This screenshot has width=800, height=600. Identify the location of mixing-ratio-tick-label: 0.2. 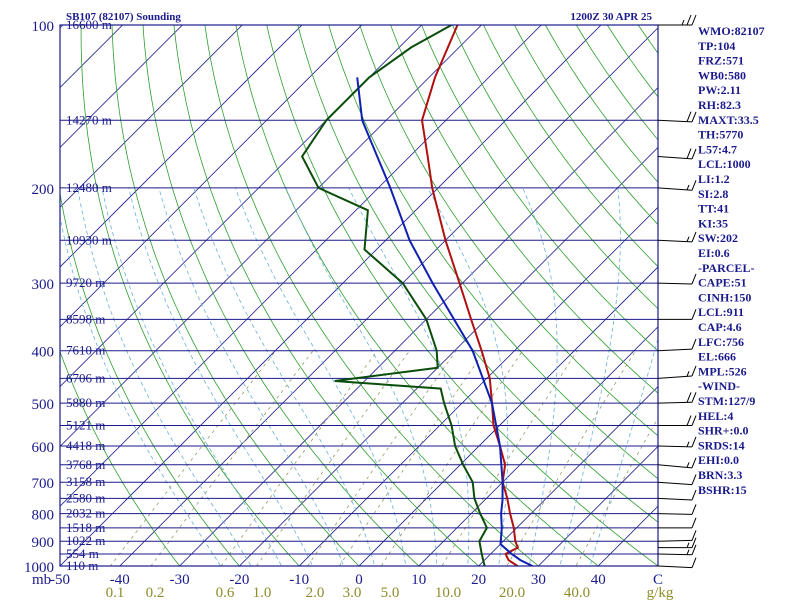
(155, 592).